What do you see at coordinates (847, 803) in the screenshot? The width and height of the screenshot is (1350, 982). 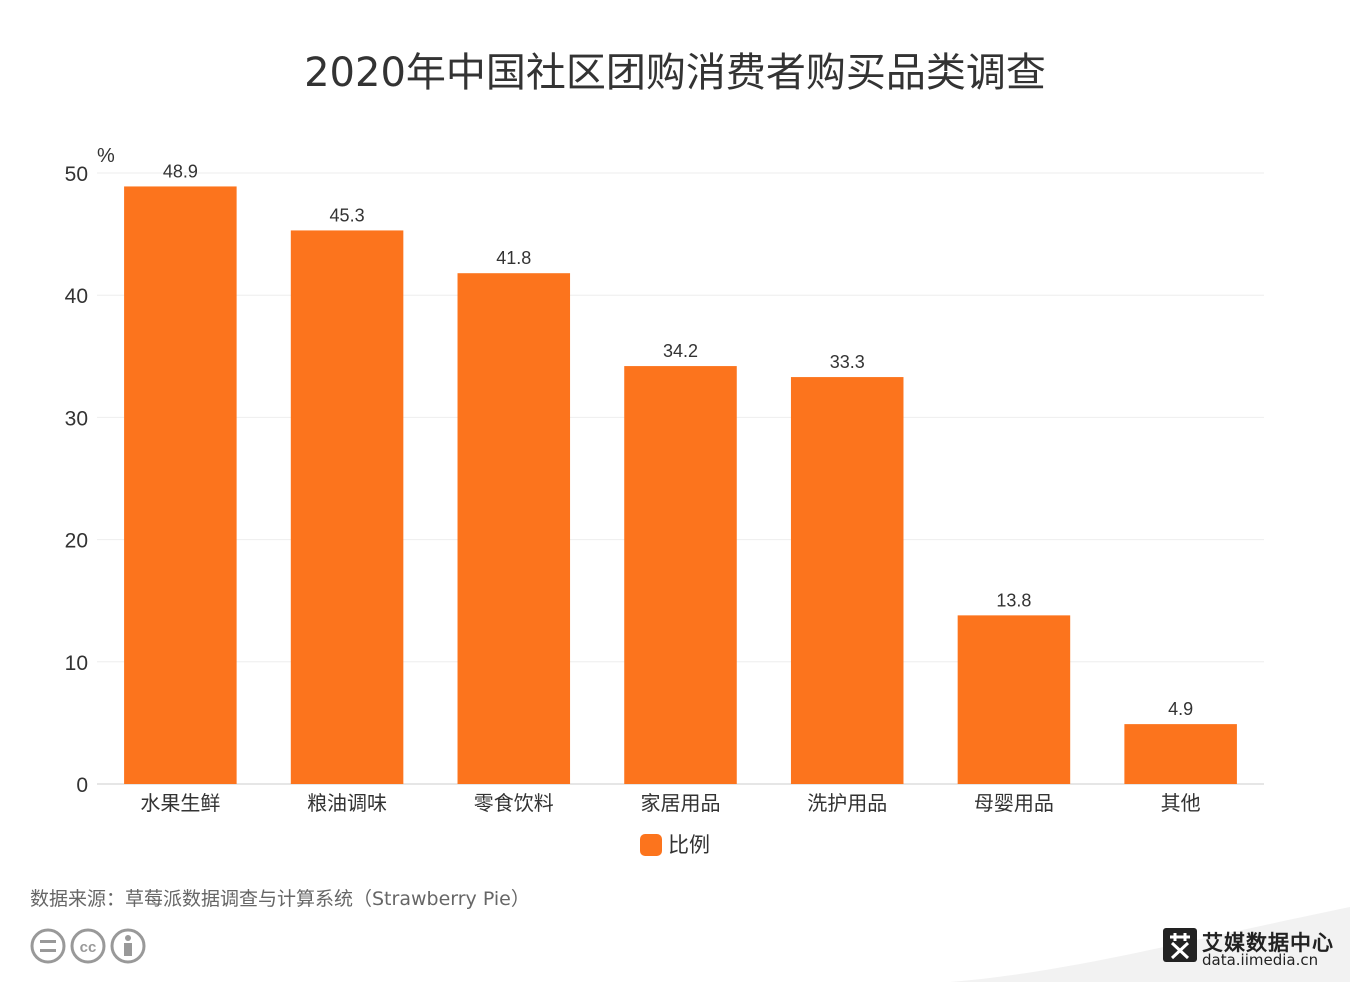 I see `x-tick-label: 洗护用品` at bounding box center [847, 803].